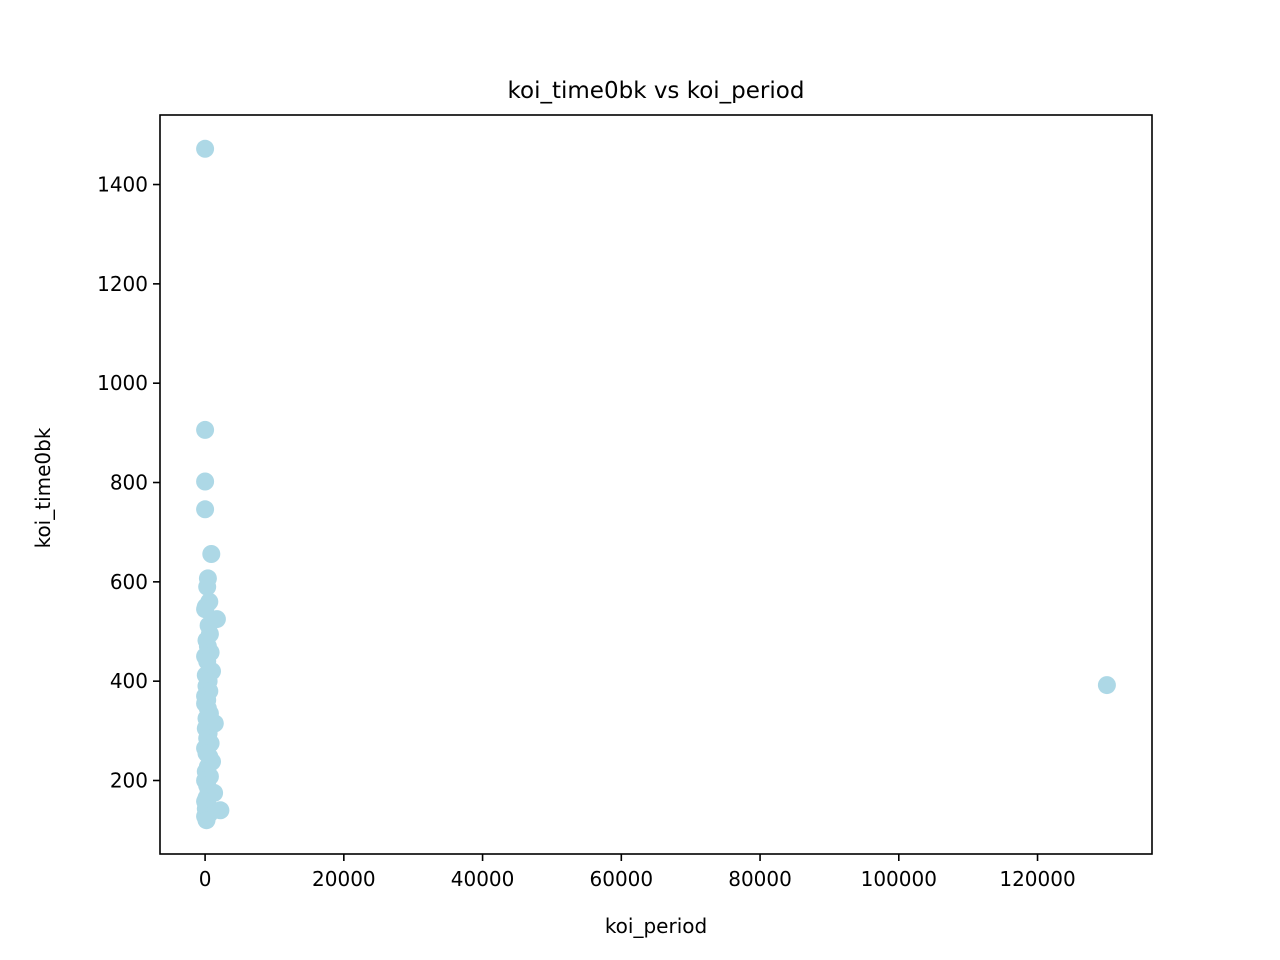  Describe the element at coordinates (656, 926) in the screenshot. I see `x-axis-label: koi_period` at that location.